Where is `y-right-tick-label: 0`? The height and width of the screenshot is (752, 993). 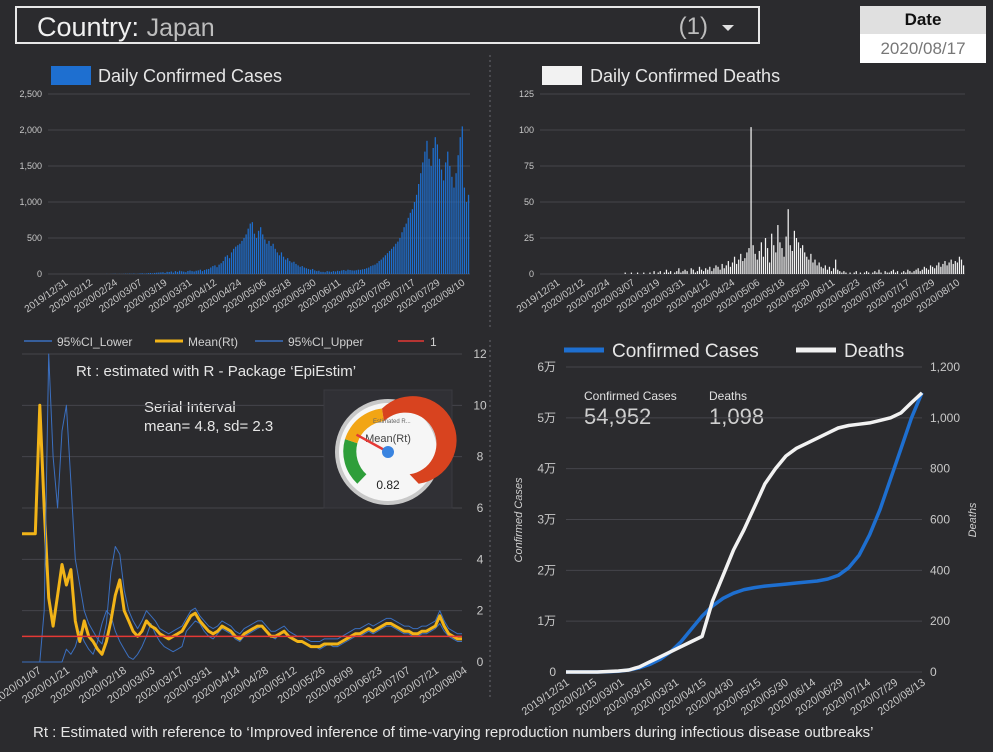
y-right-tick-label: 0 is located at coordinates (933, 672).